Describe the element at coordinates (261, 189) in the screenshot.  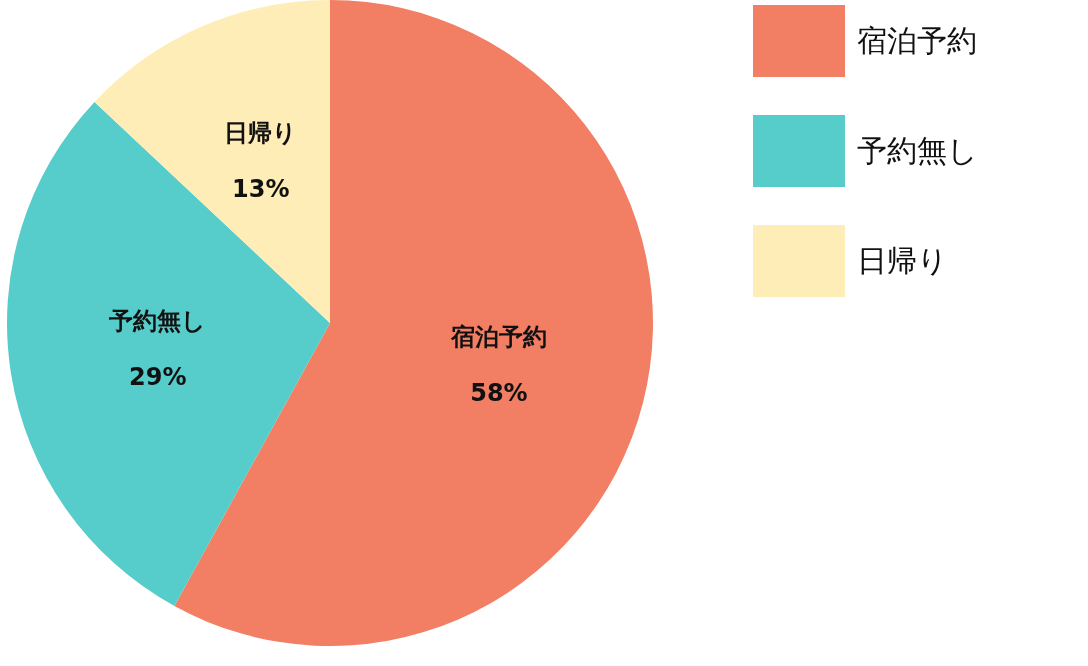
I see `data-label: 13%` at that location.